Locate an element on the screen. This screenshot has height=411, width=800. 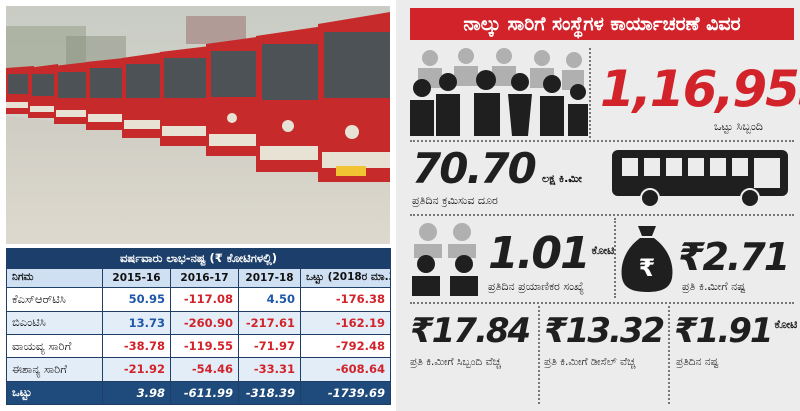
passengers-number: 1.01 is located at coordinates (539, 253).